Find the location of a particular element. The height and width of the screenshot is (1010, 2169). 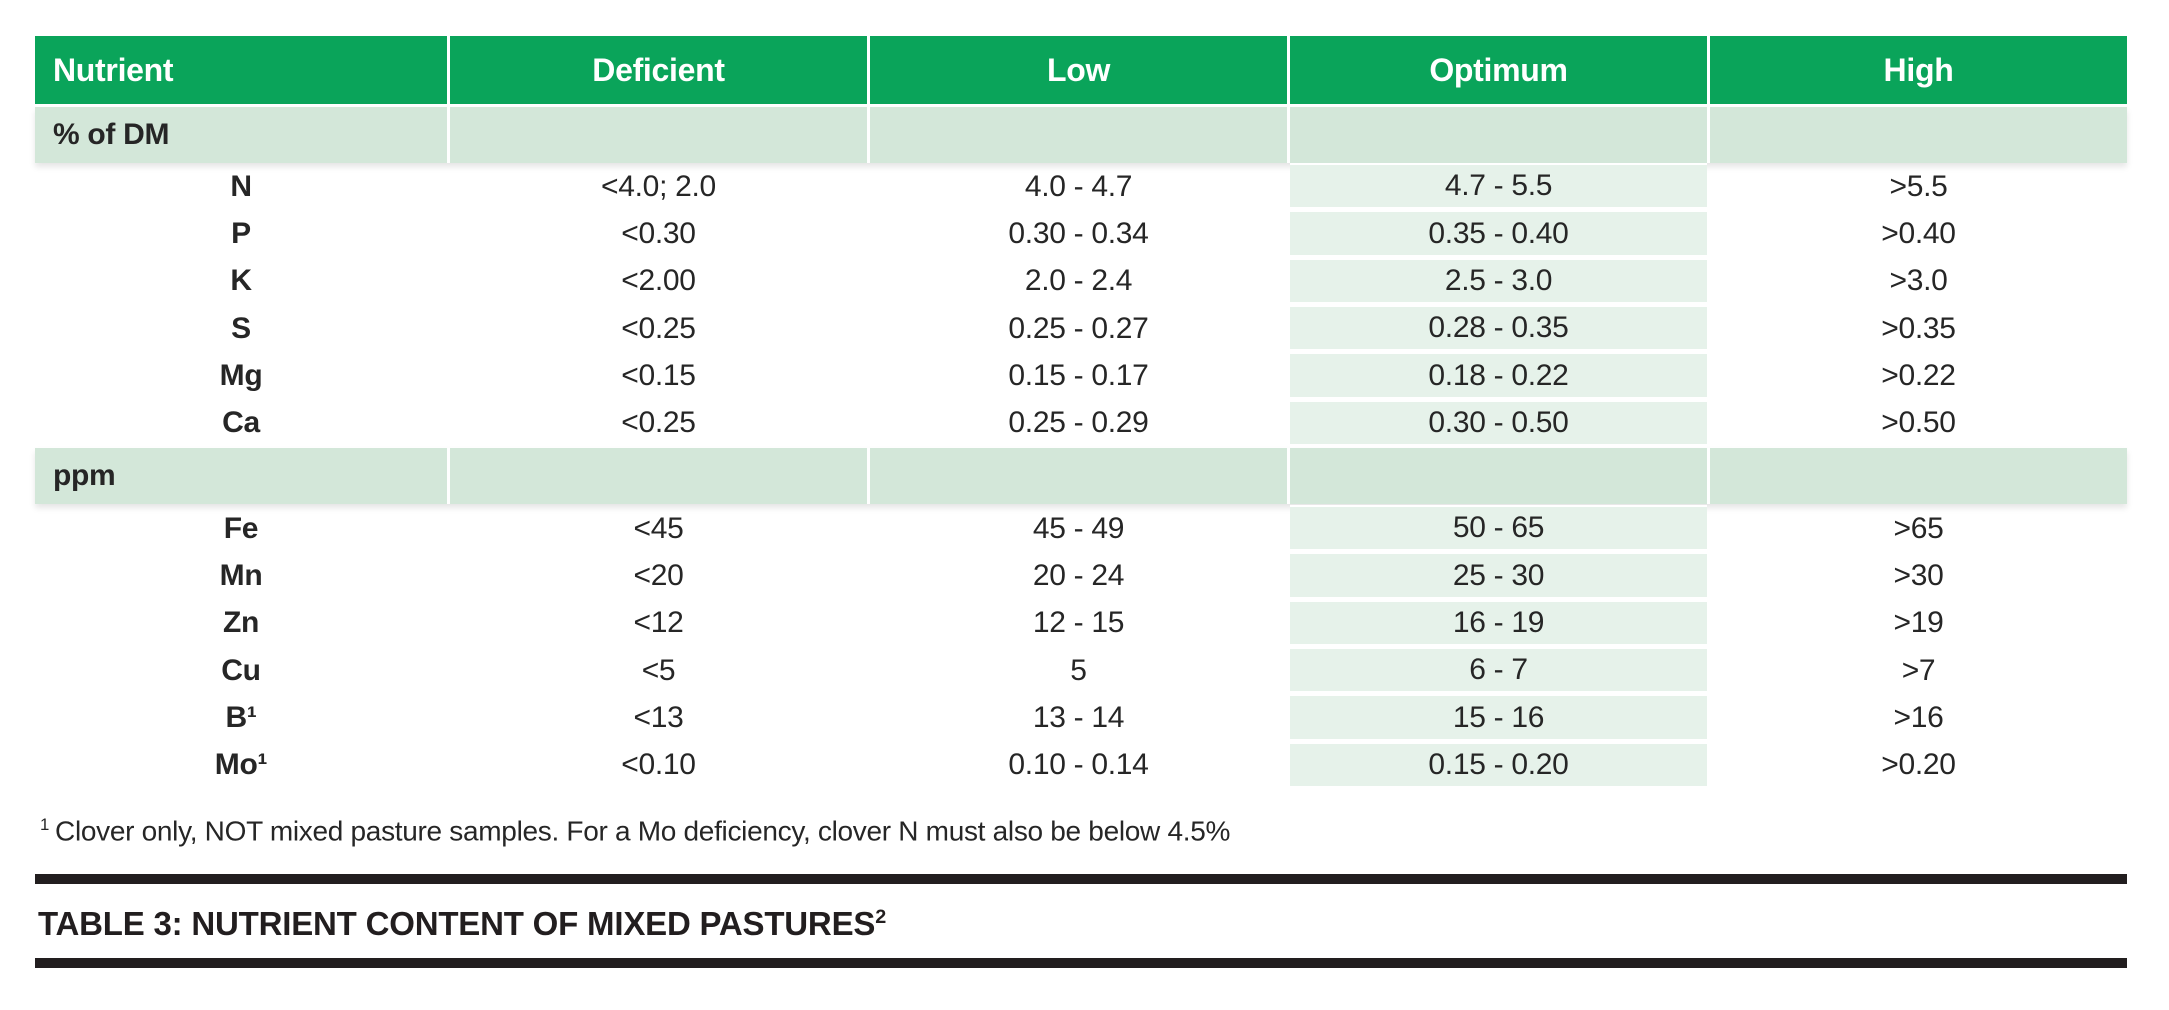

section-band-percent-dm: % of DM is located at coordinates (1081, 135).